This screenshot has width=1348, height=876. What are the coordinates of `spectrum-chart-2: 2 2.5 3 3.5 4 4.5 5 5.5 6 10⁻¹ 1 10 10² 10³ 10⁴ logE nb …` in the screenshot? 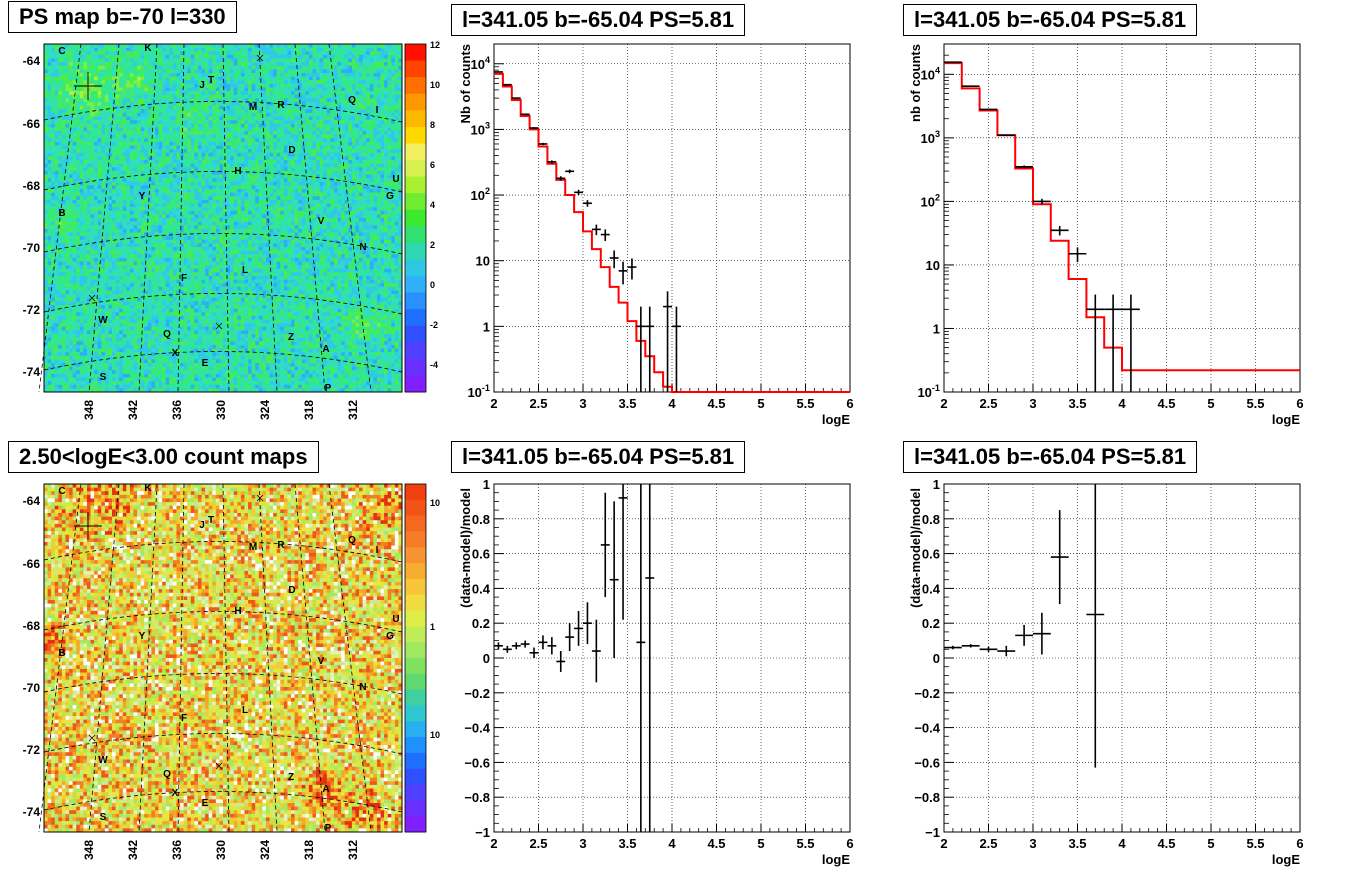 It's located at (1106, 235).